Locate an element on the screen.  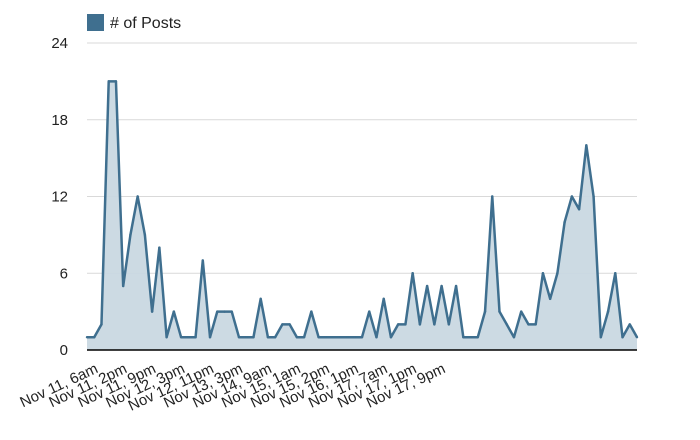
legend-label: # of Posts is located at coordinates (145, 23).